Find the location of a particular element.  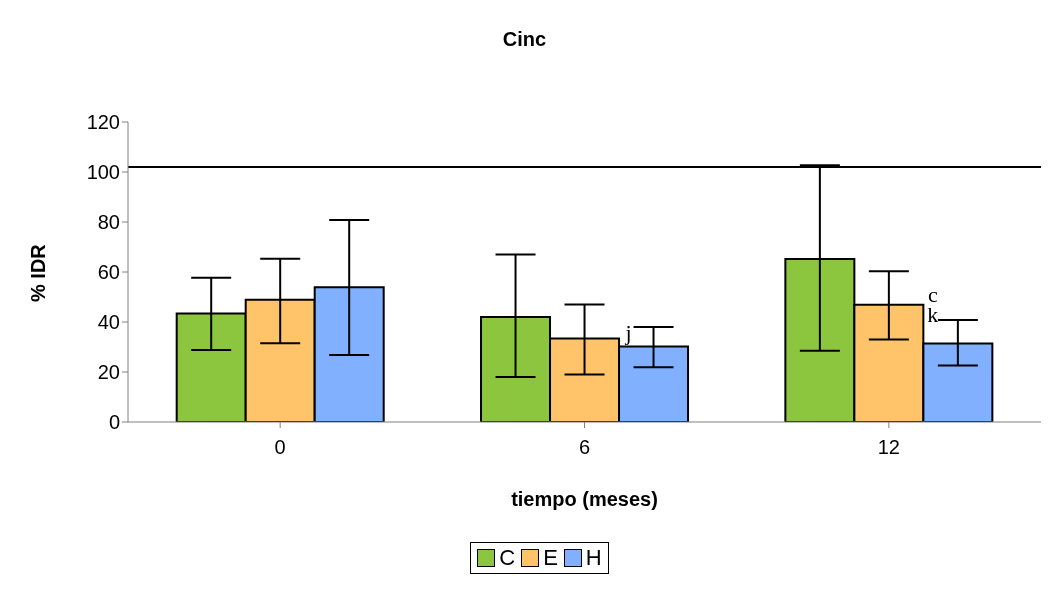

y-tick-label: 40 is located at coordinates (108, 322).